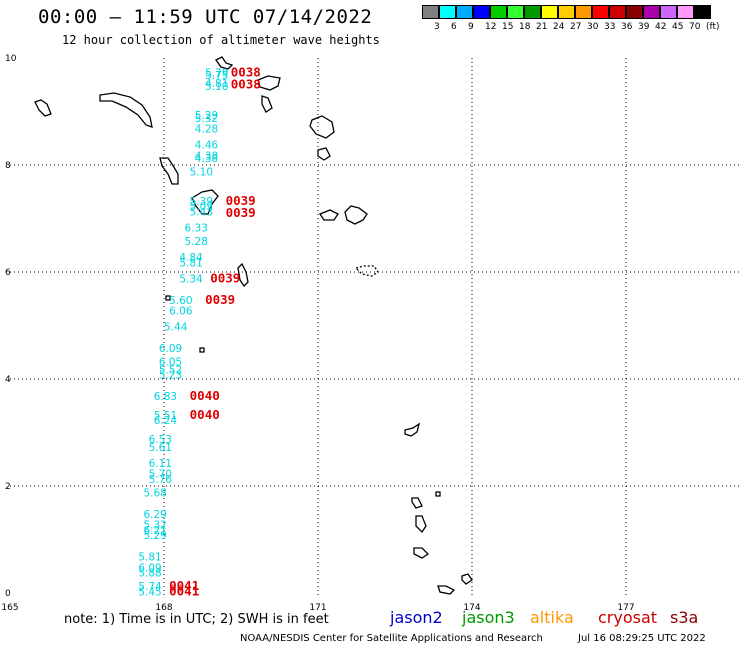 Image resolution: width=740 pixels, height=650 pixels. I want to click on lat-tick-label: 4, so click(8, 380).